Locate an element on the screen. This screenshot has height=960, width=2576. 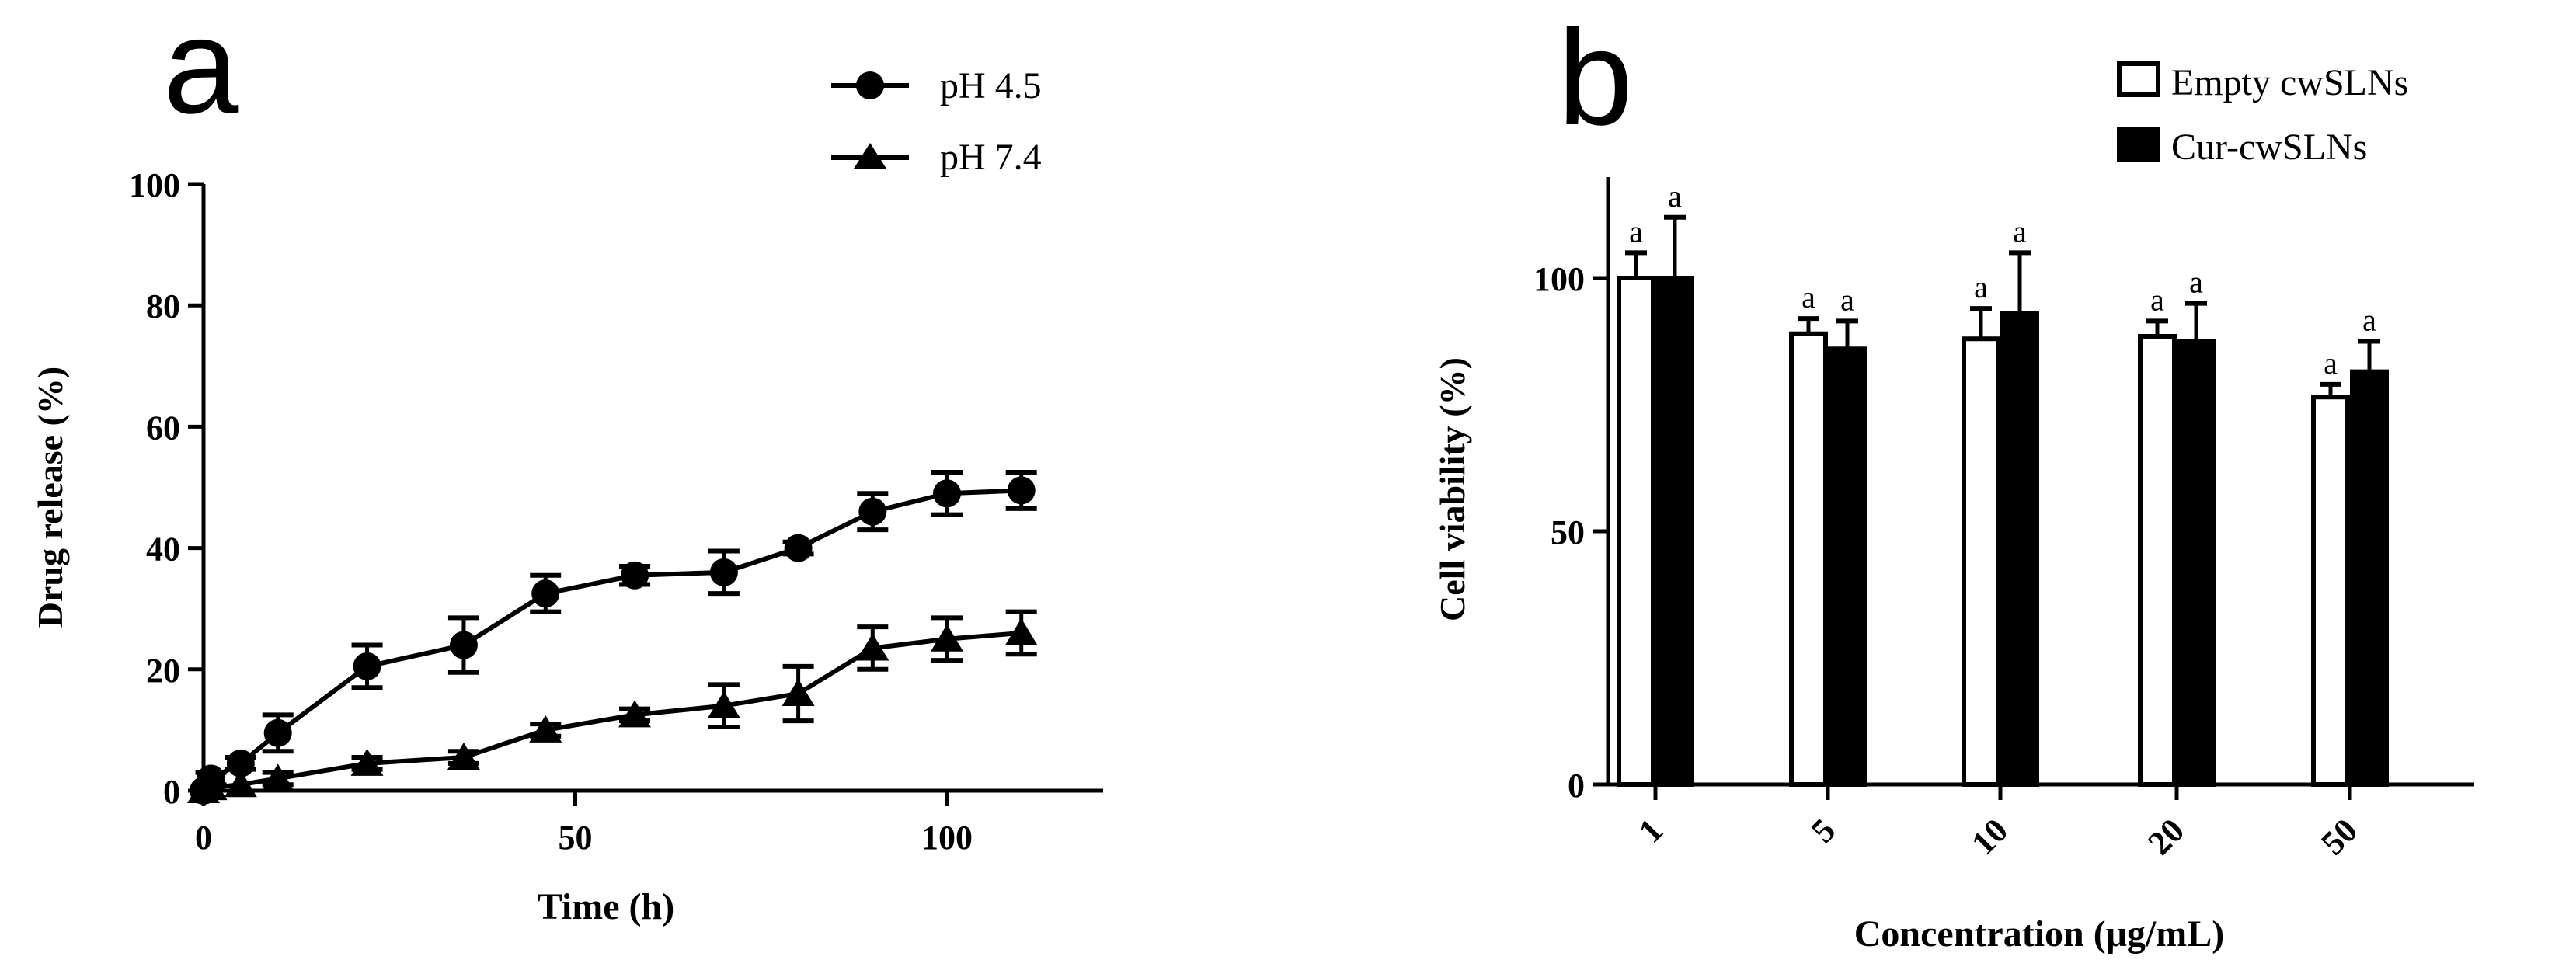
x-tick-label: 20 is located at coordinates (2165, 837).